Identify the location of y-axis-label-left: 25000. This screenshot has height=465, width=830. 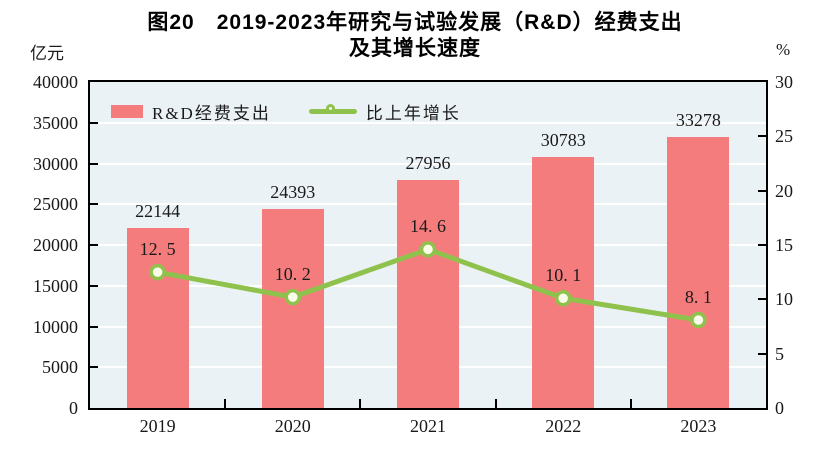
(55, 204).